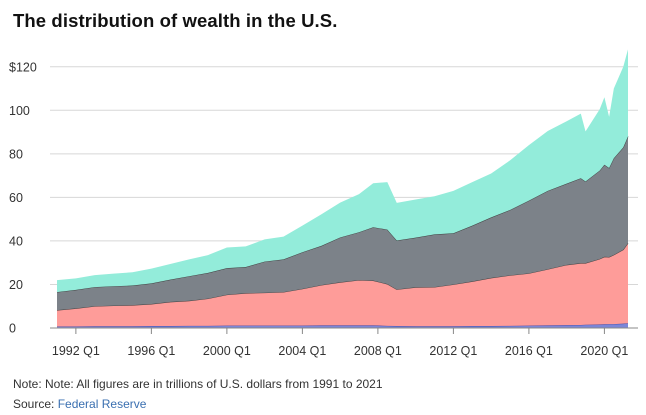 Image resolution: width=646 pixels, height=415 pixels. What do you see at coordinates (378, 351) in the screenshot?
I see `x-tick-label: 2008 Q1` at bounding box center [378, 351].